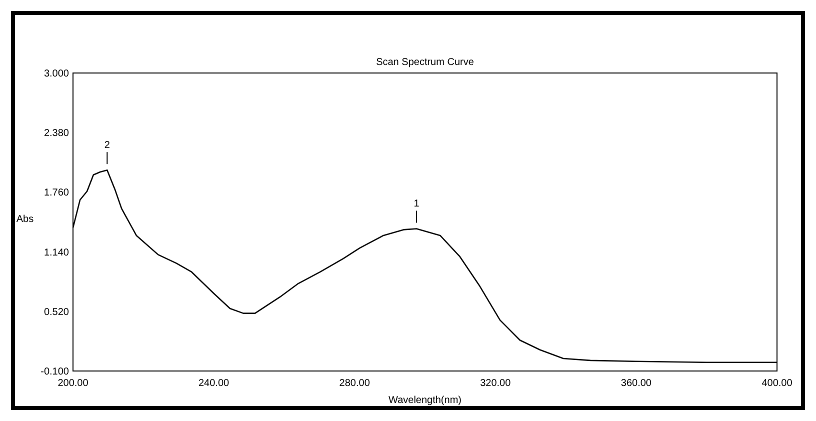 The width and height of the screenshot is (816, 421). I want to click on y-axis-title: Abs, so click(25, 219).